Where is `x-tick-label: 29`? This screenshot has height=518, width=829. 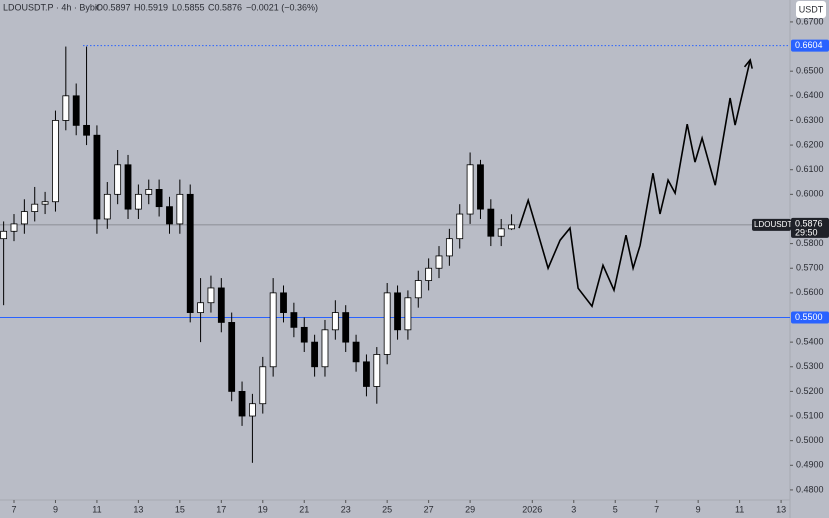
x-tick-label: 29 is located at coordinates (470, 509).